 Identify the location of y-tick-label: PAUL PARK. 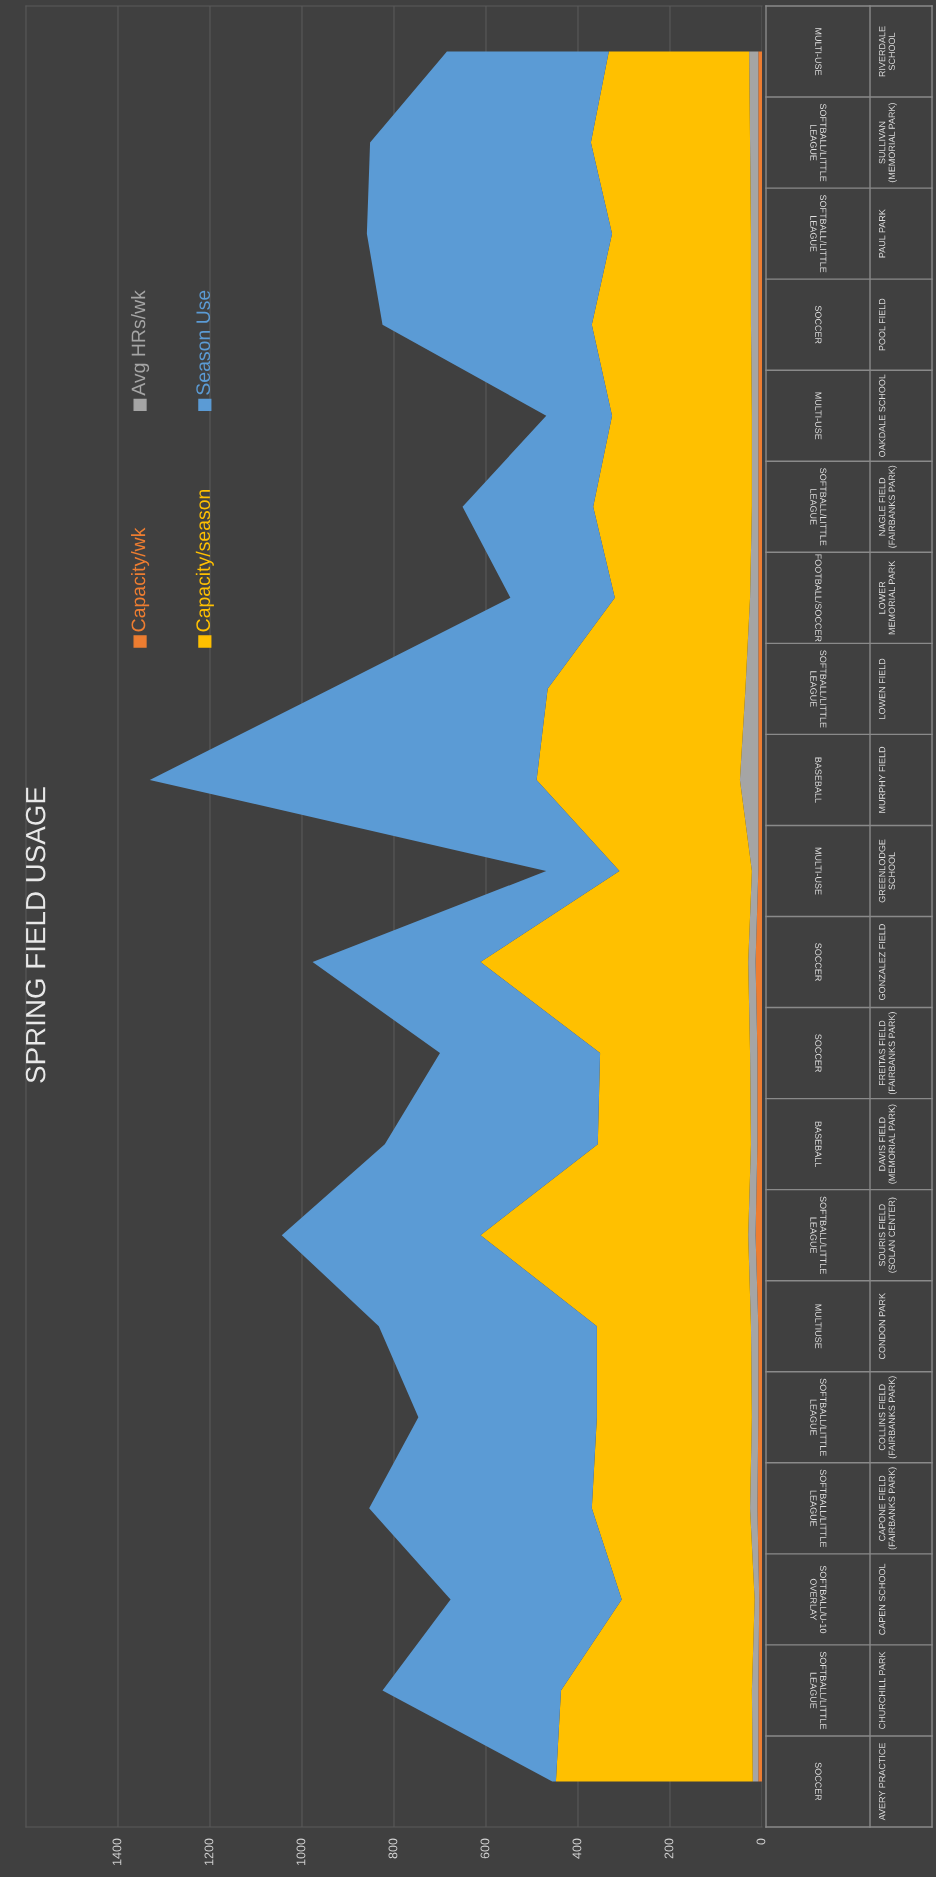
(882, 233).